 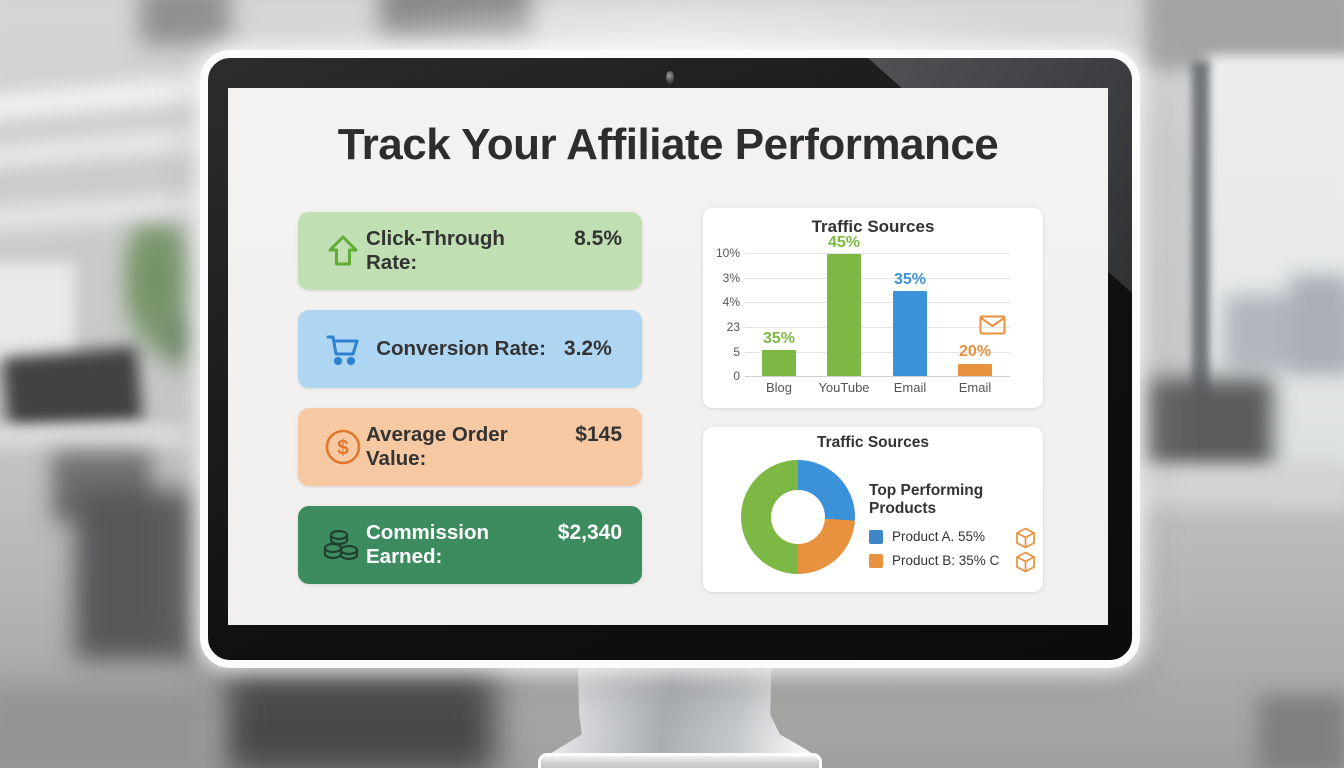 I want to click on envelope-icon, so click(x=992, y=327).